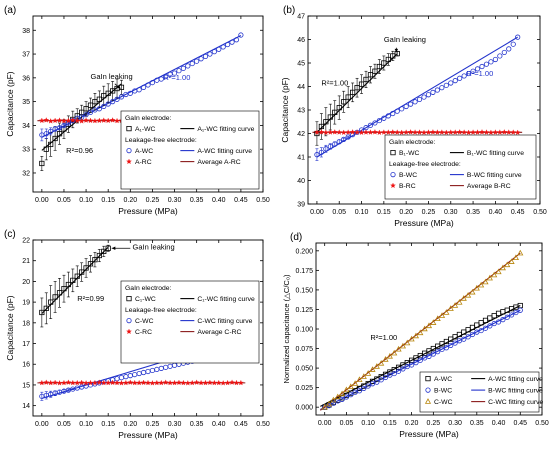 The width and height of the screenshot is (550, 460). What do you see at coordinates (190, 322) in the screenshot?
I see `legend-box` at bounding box center [190, 322].